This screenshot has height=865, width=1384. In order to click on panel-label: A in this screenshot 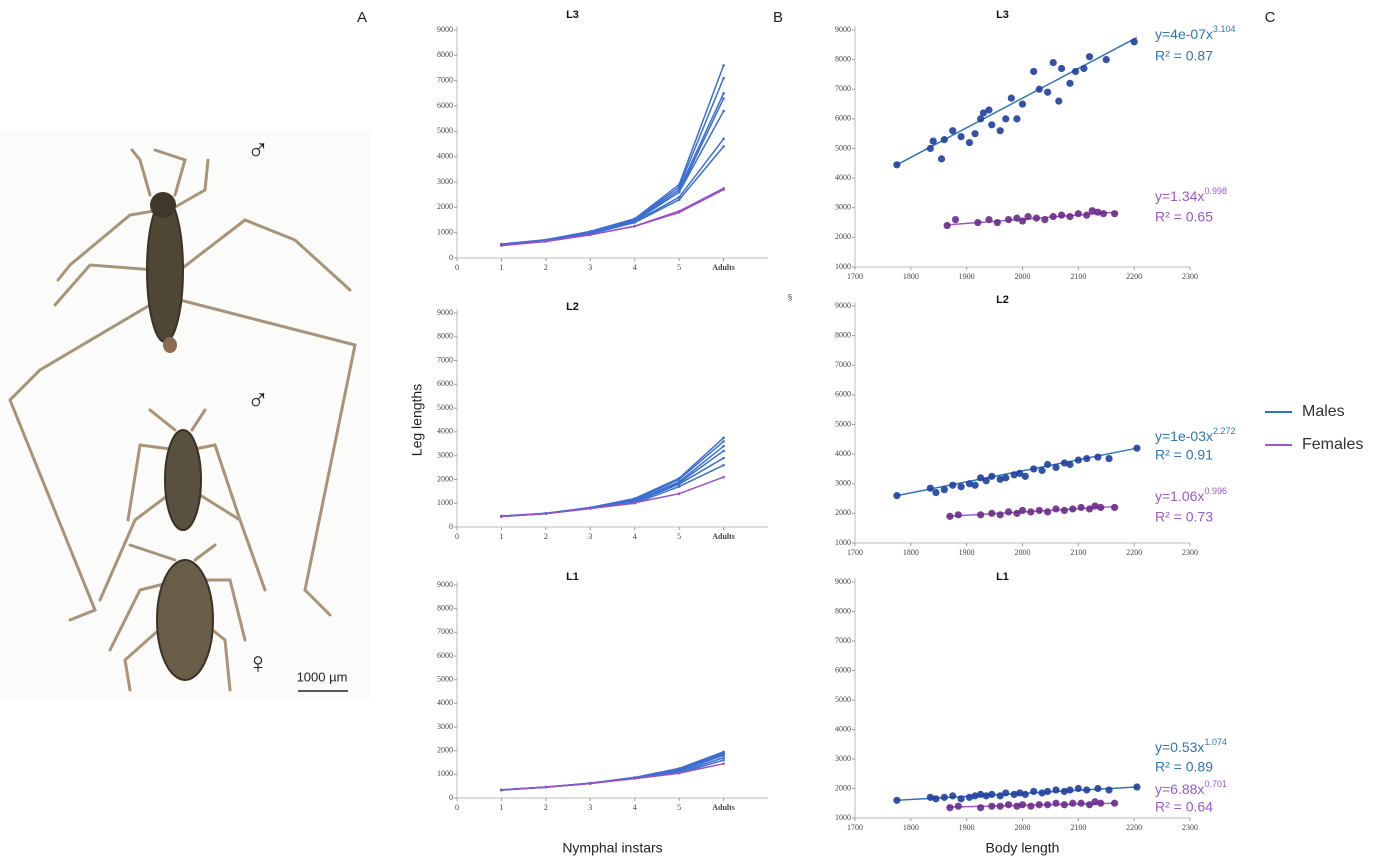, I will do `click(362, 17)`.